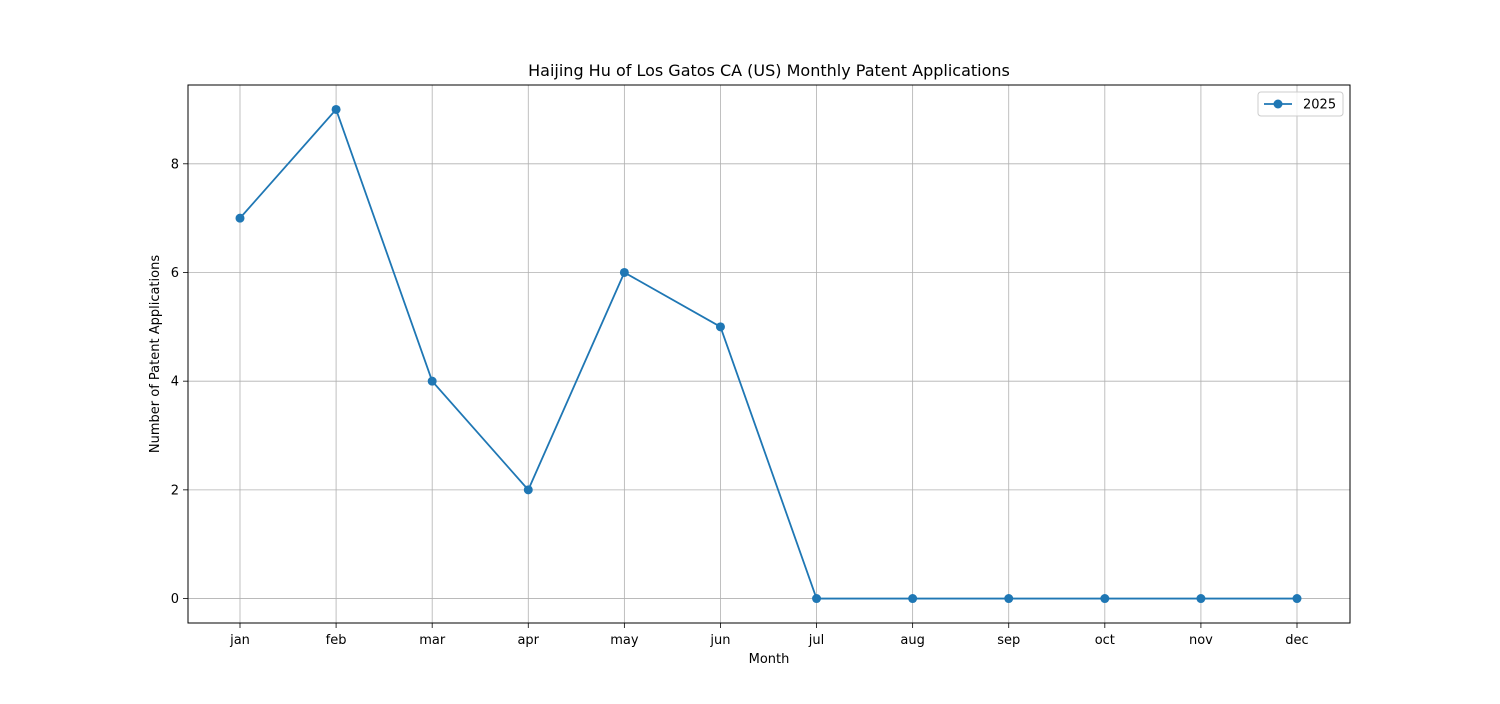 This screenshot has width=1500, height=704. I want to click on y-tick-label: 0, so click(175, 599).